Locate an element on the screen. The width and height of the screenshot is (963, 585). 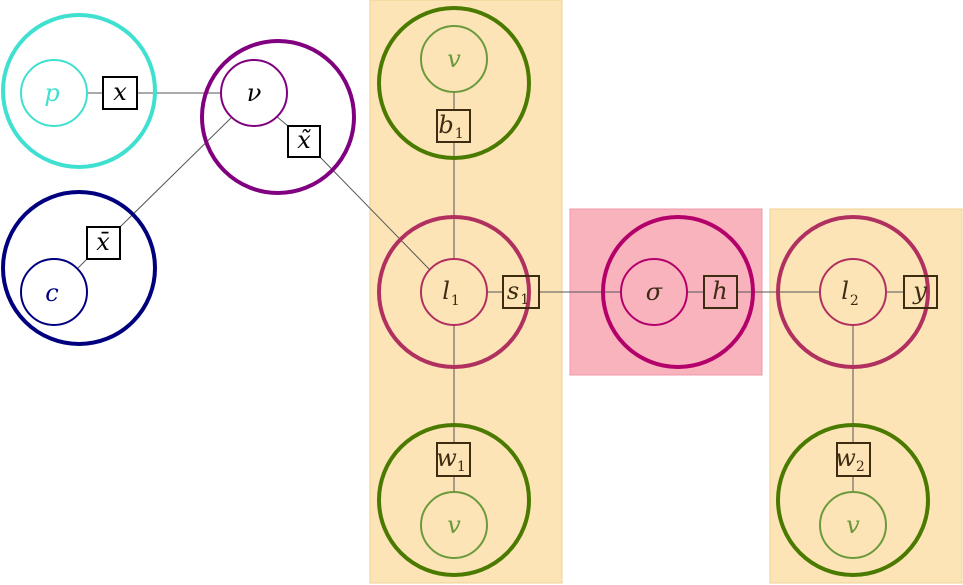
edge-xbar-c is located at coordinates (82, 263).